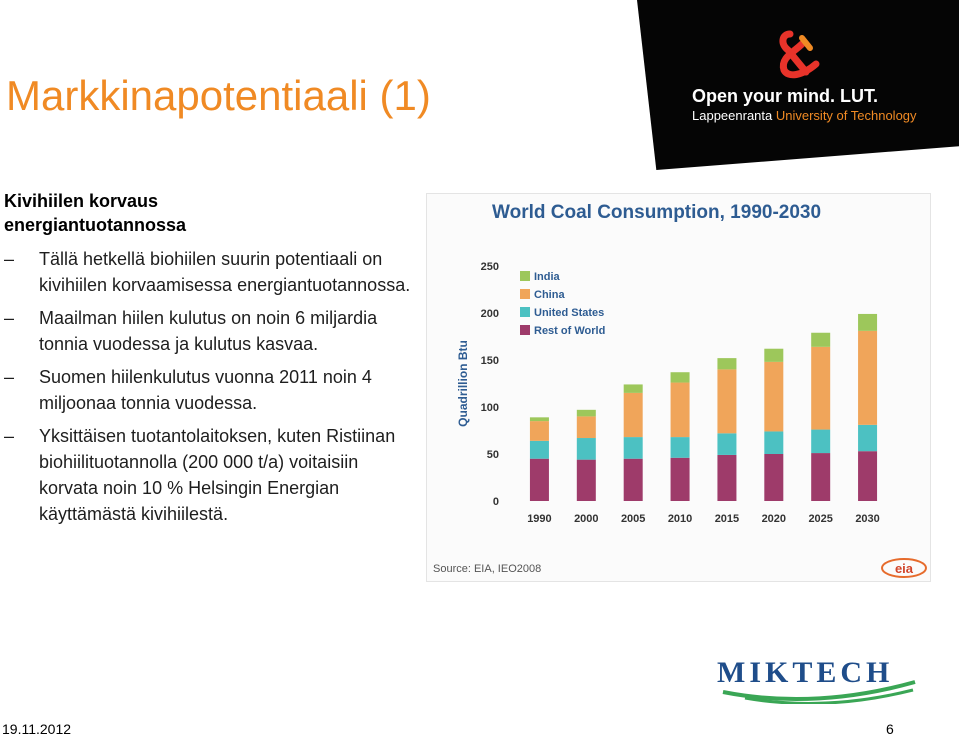  Describe the element at coordinates (734, 115) in the screenshot. I see `lut-city: Lappeenranta` at that location.